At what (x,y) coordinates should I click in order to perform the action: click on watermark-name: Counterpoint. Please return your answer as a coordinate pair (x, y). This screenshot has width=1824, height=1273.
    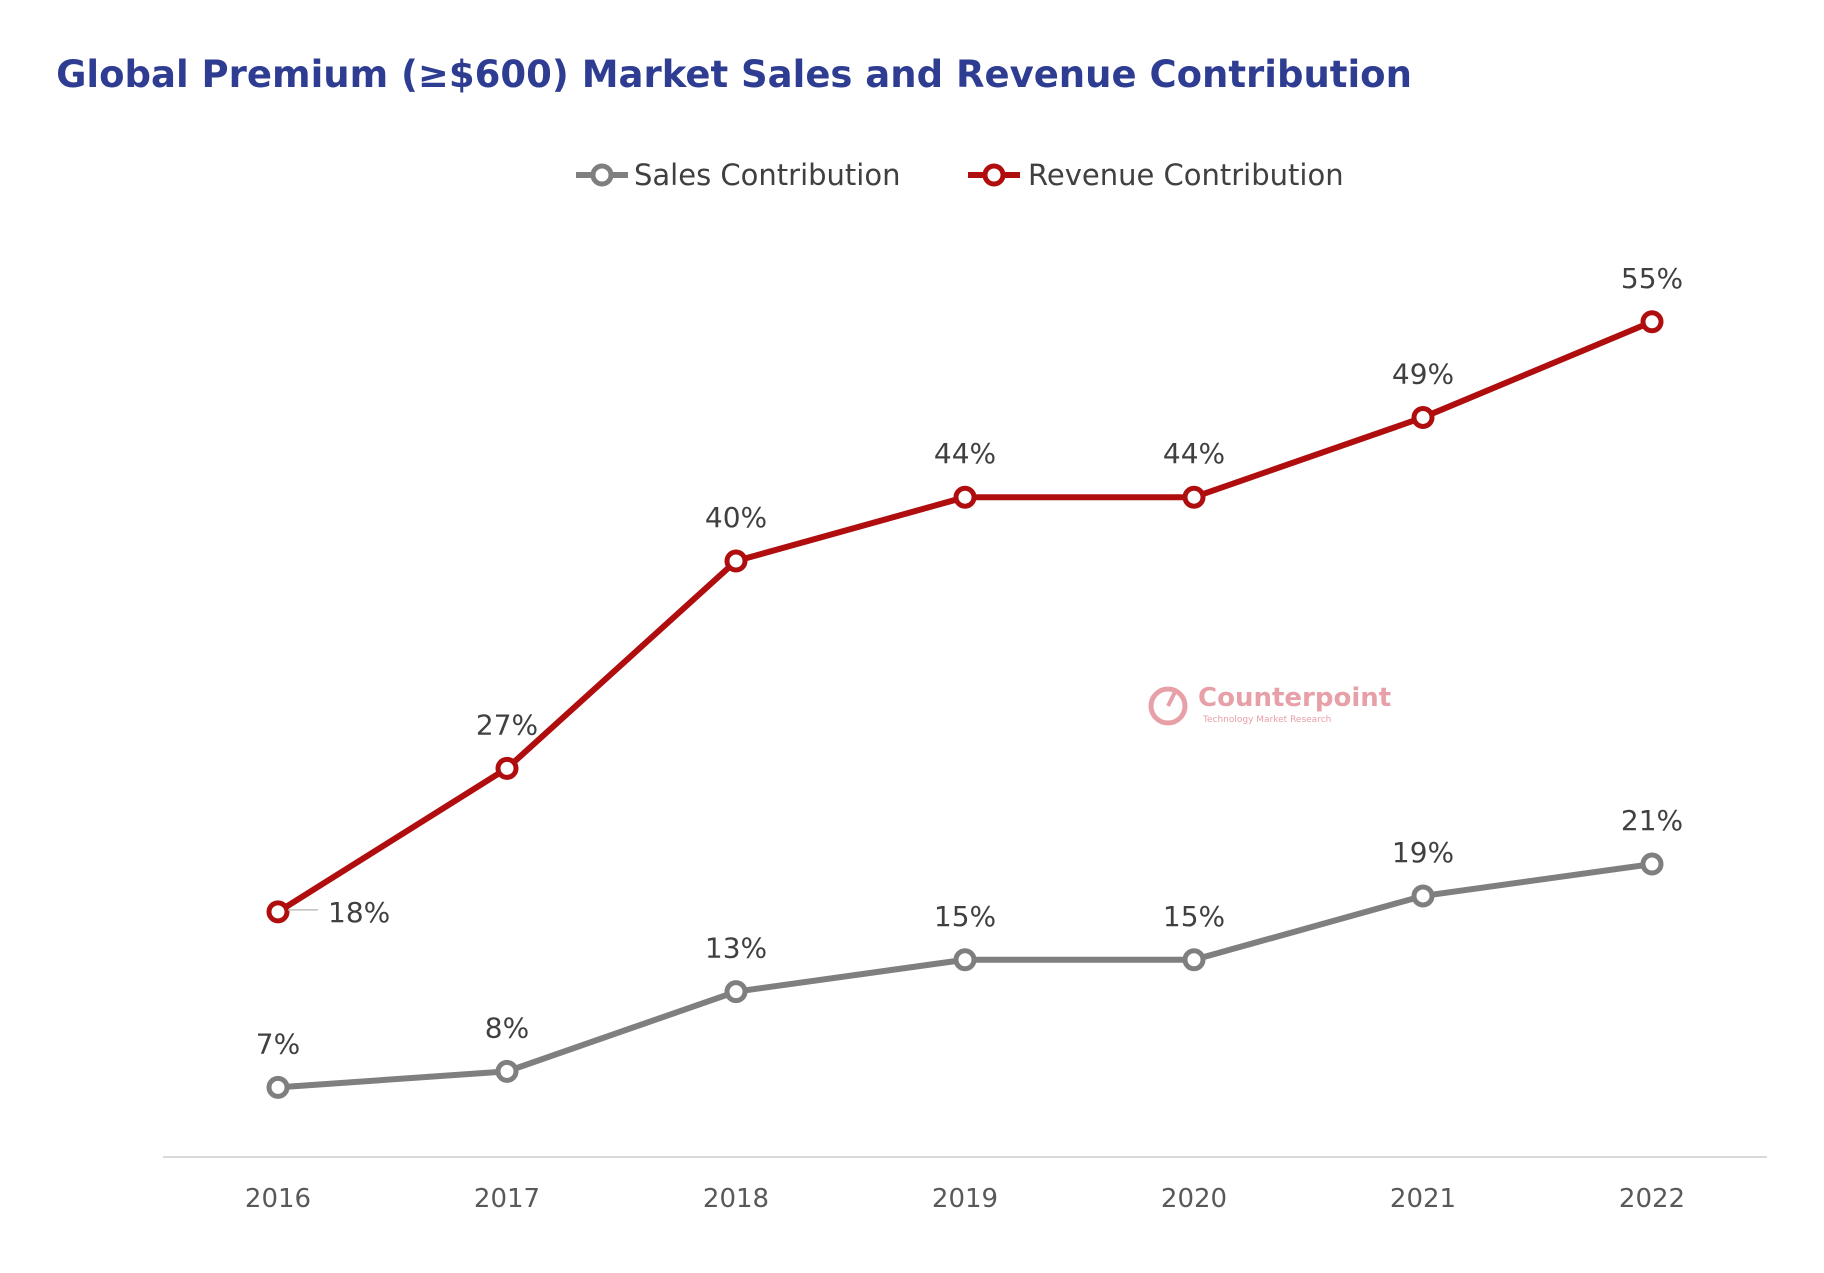
    Looking at the image, I should click on (1294, 698).